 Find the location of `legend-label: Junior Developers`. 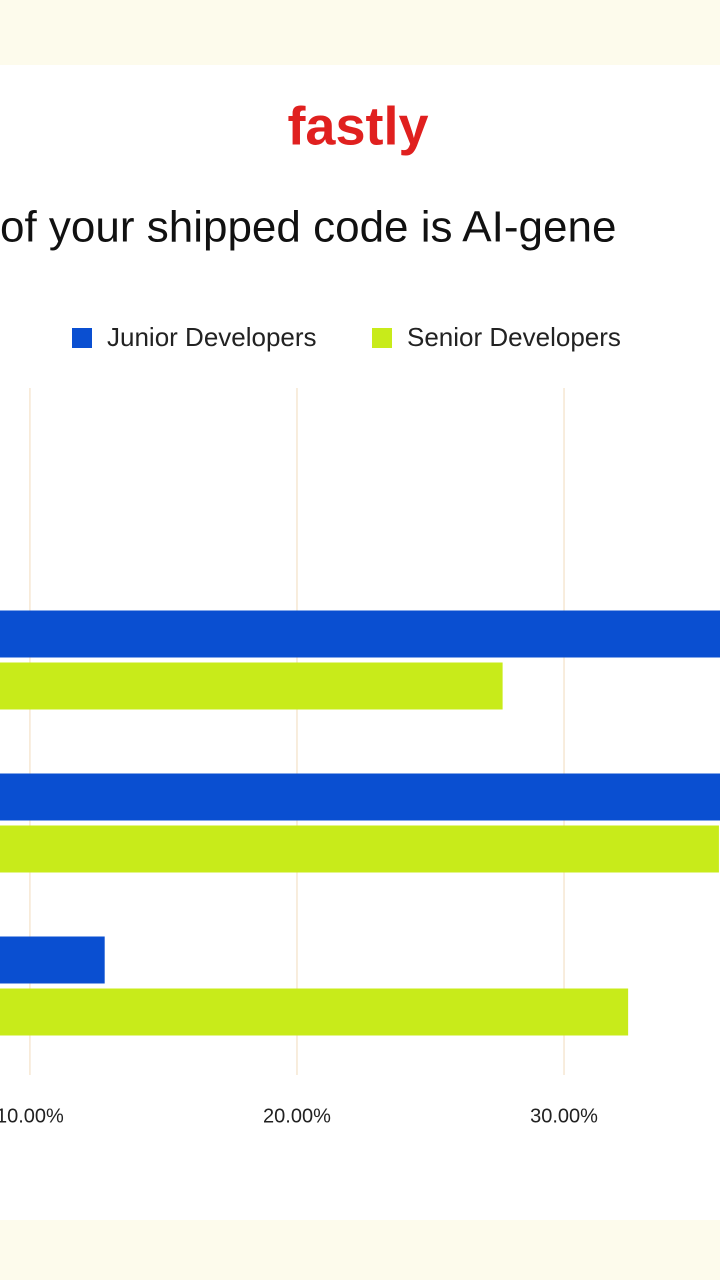

legend-label: Junior Developers is located at coordinates (212, 337).